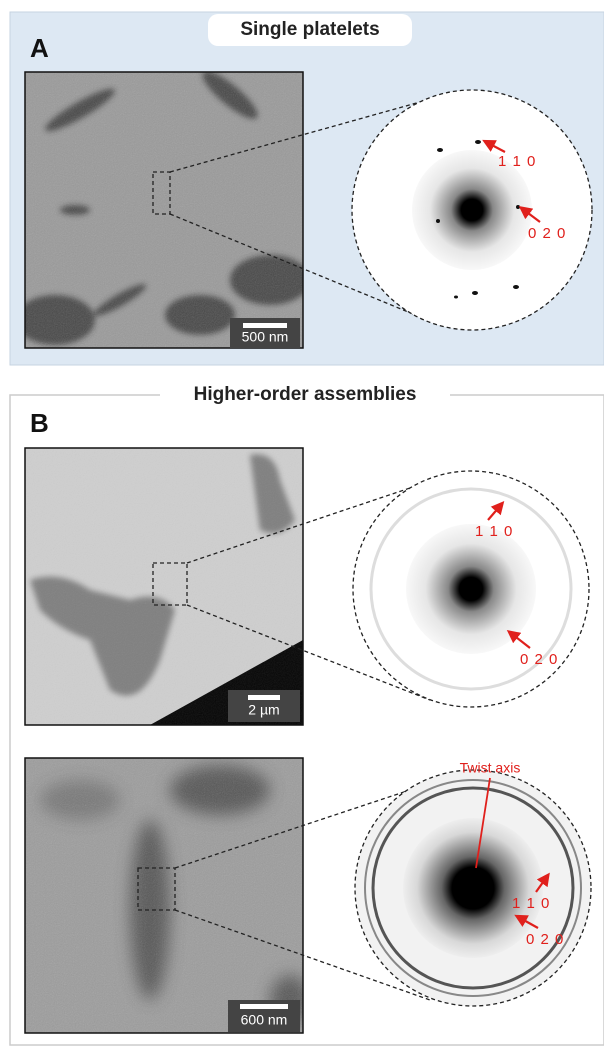 The image size is (604, 1058). I want to click on panel-label: A, so click(39, 48).